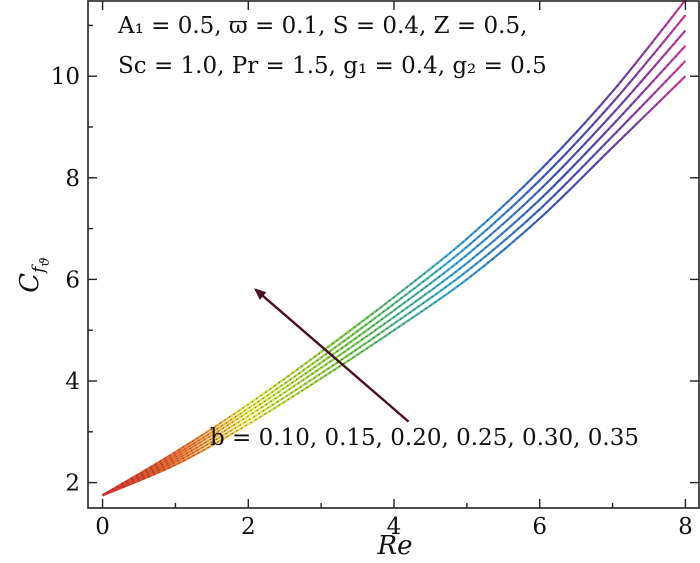 The width and height of the screenshot is (700, 563). Describe the element at coordinates (72, 280) in the screenshot. I see `y-tick-label: 6` at that location.